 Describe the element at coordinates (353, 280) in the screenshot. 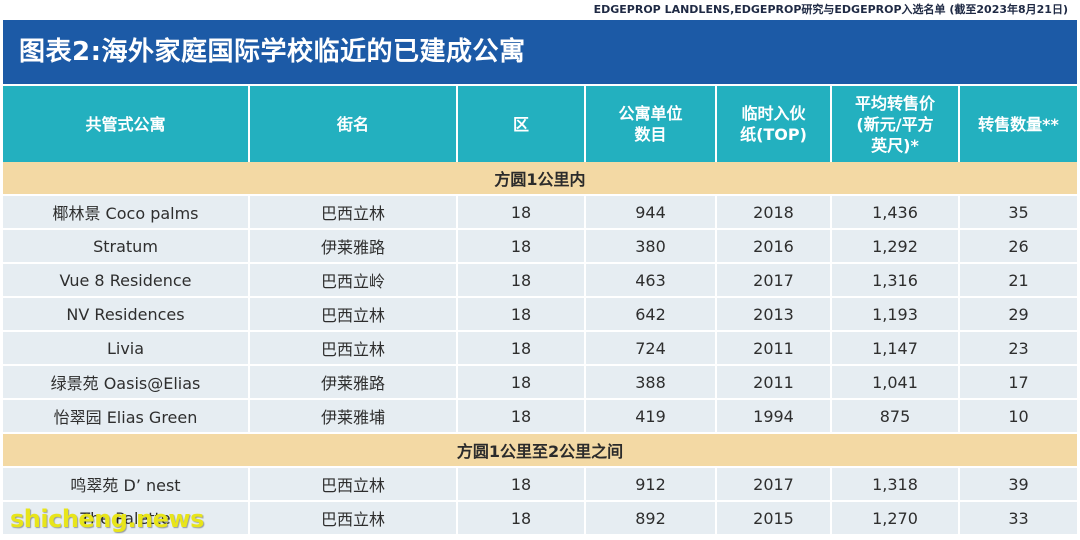

I see `table-cell: 巴西立岭` at that location.